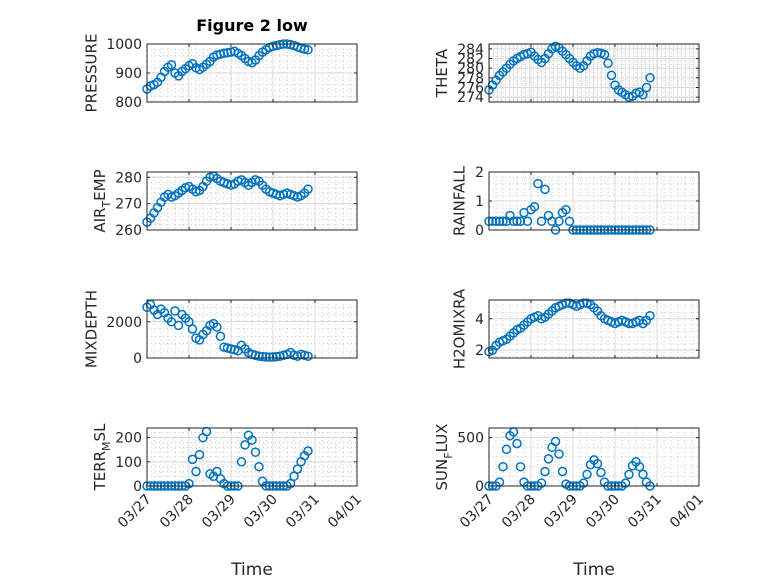  What do you see at coordinates (442, 73) in the screenshot?
I see `y-axis-label: THETA` at bounding box center [442, 73].